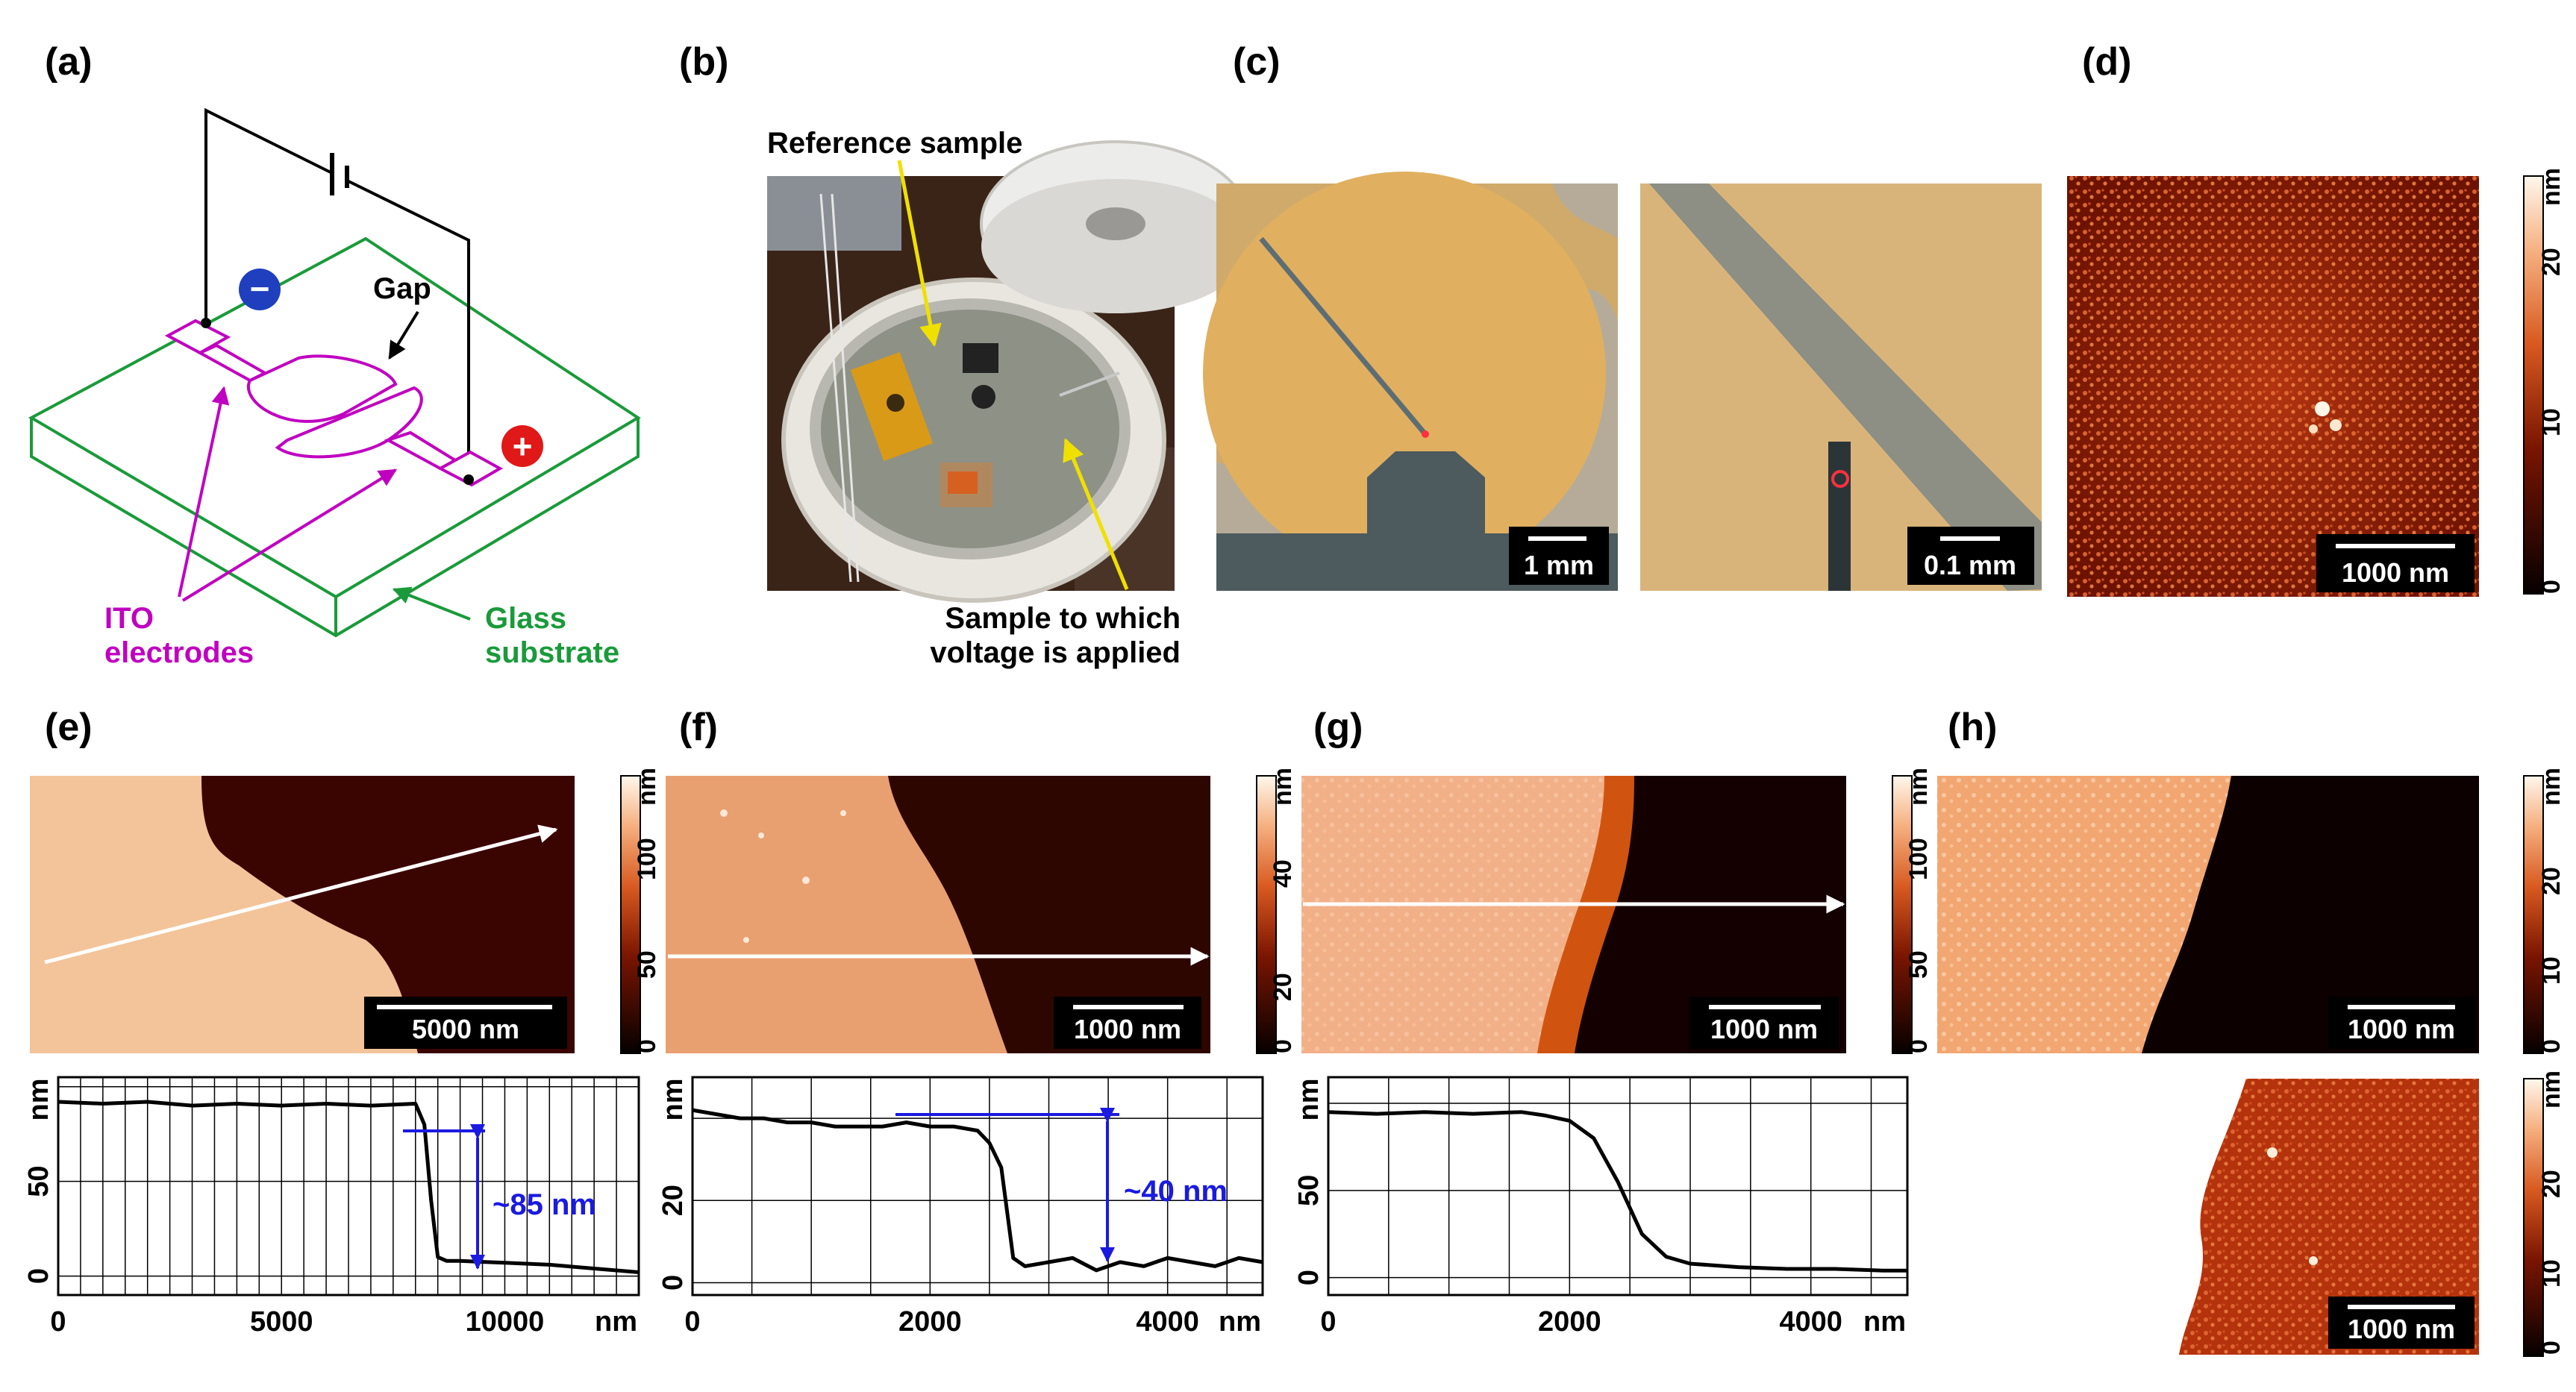  I want to click on x-tick-label-g-1: 2000, so click(1569, 1322).